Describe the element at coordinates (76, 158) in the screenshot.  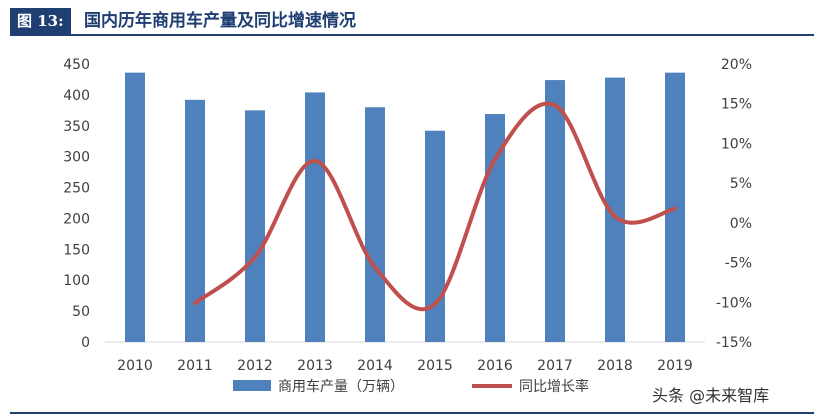
I see `y-left-tick-label: 300` at that location.